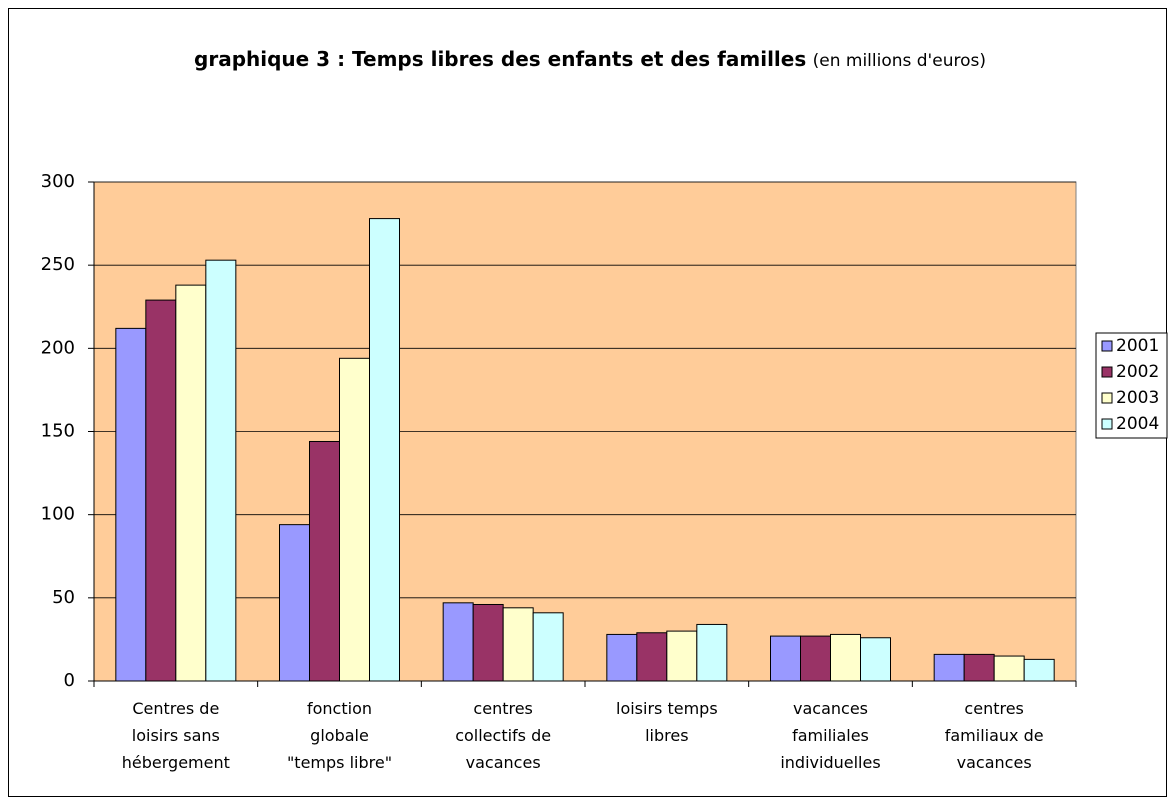 Image resolution: width=1174 pixels, height=805 pixels. I want to click on x-tick-label: centres familiaux de vacances, so click(994, 735).